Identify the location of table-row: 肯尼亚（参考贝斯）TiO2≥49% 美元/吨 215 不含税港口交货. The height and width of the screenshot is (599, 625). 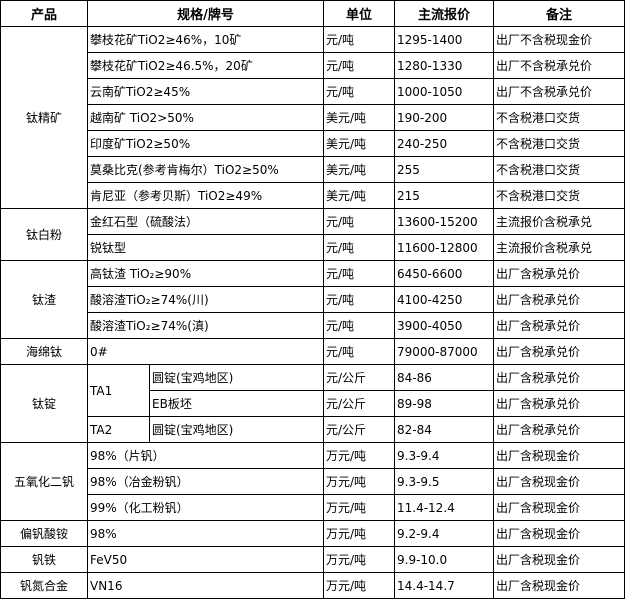
(313, 195).